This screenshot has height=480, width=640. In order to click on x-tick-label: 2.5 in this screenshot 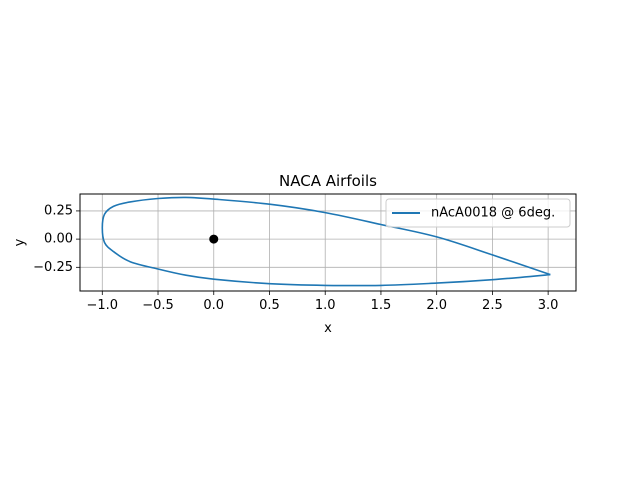, I will do `click(492, 305)`.